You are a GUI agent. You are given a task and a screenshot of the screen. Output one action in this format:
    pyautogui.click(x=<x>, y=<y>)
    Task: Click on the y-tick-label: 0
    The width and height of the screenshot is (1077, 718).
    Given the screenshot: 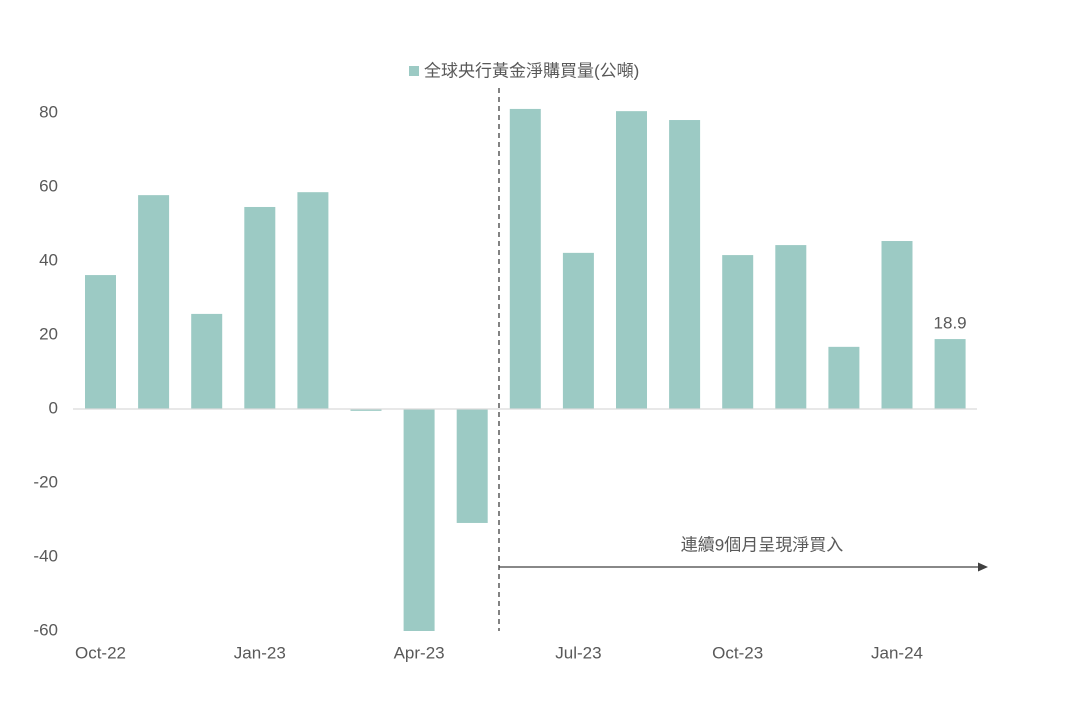 What is the action you would take?
    pyautogui.click(x=53, y=407)
    